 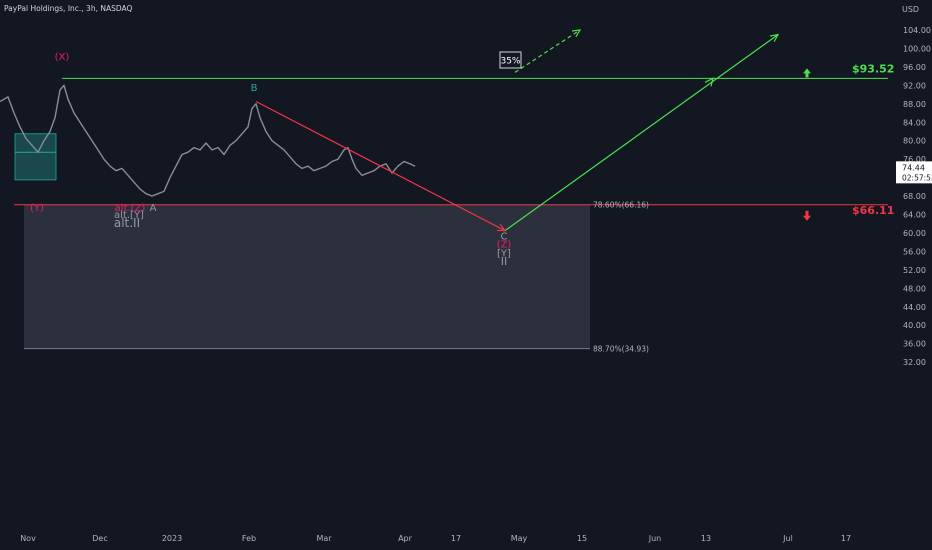 I want to click on time-tick-label: 2023, so click(x=172, y=538).